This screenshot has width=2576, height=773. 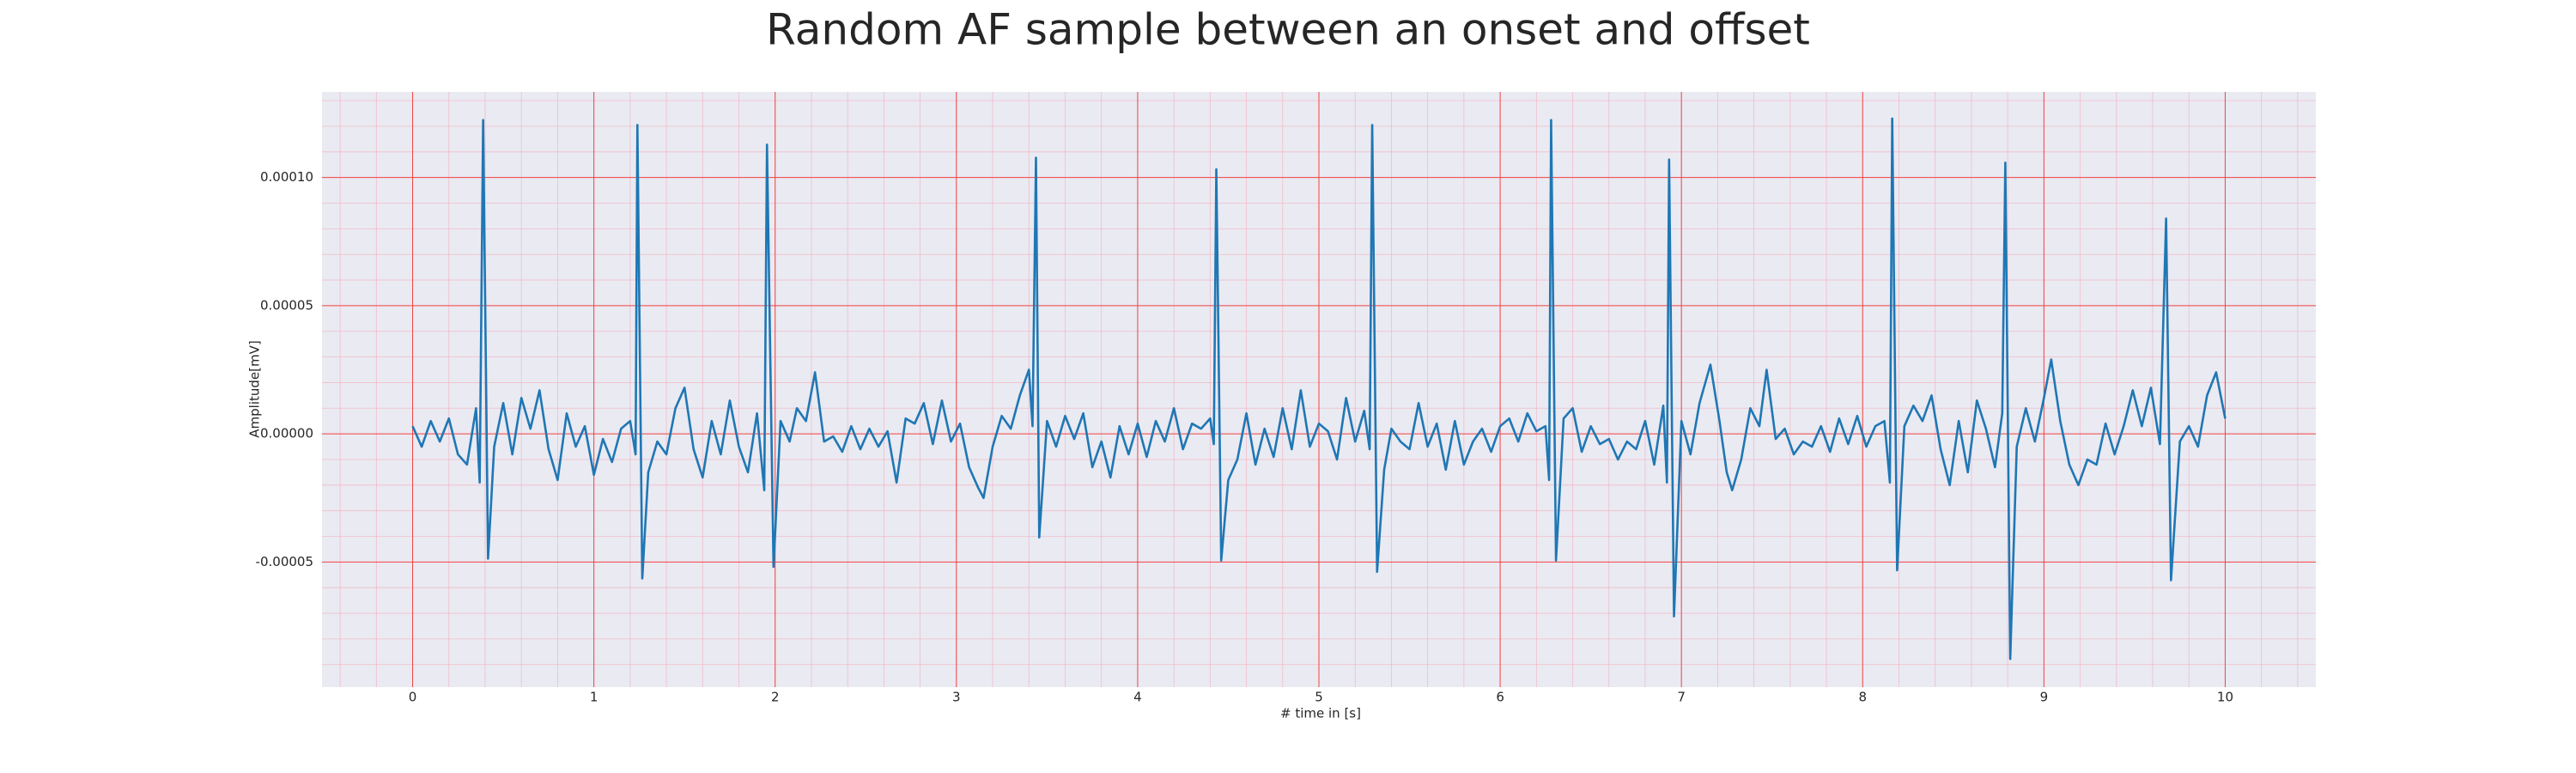 I want to click on y-tick-label: 0.00005, so click(x=286, y=305).